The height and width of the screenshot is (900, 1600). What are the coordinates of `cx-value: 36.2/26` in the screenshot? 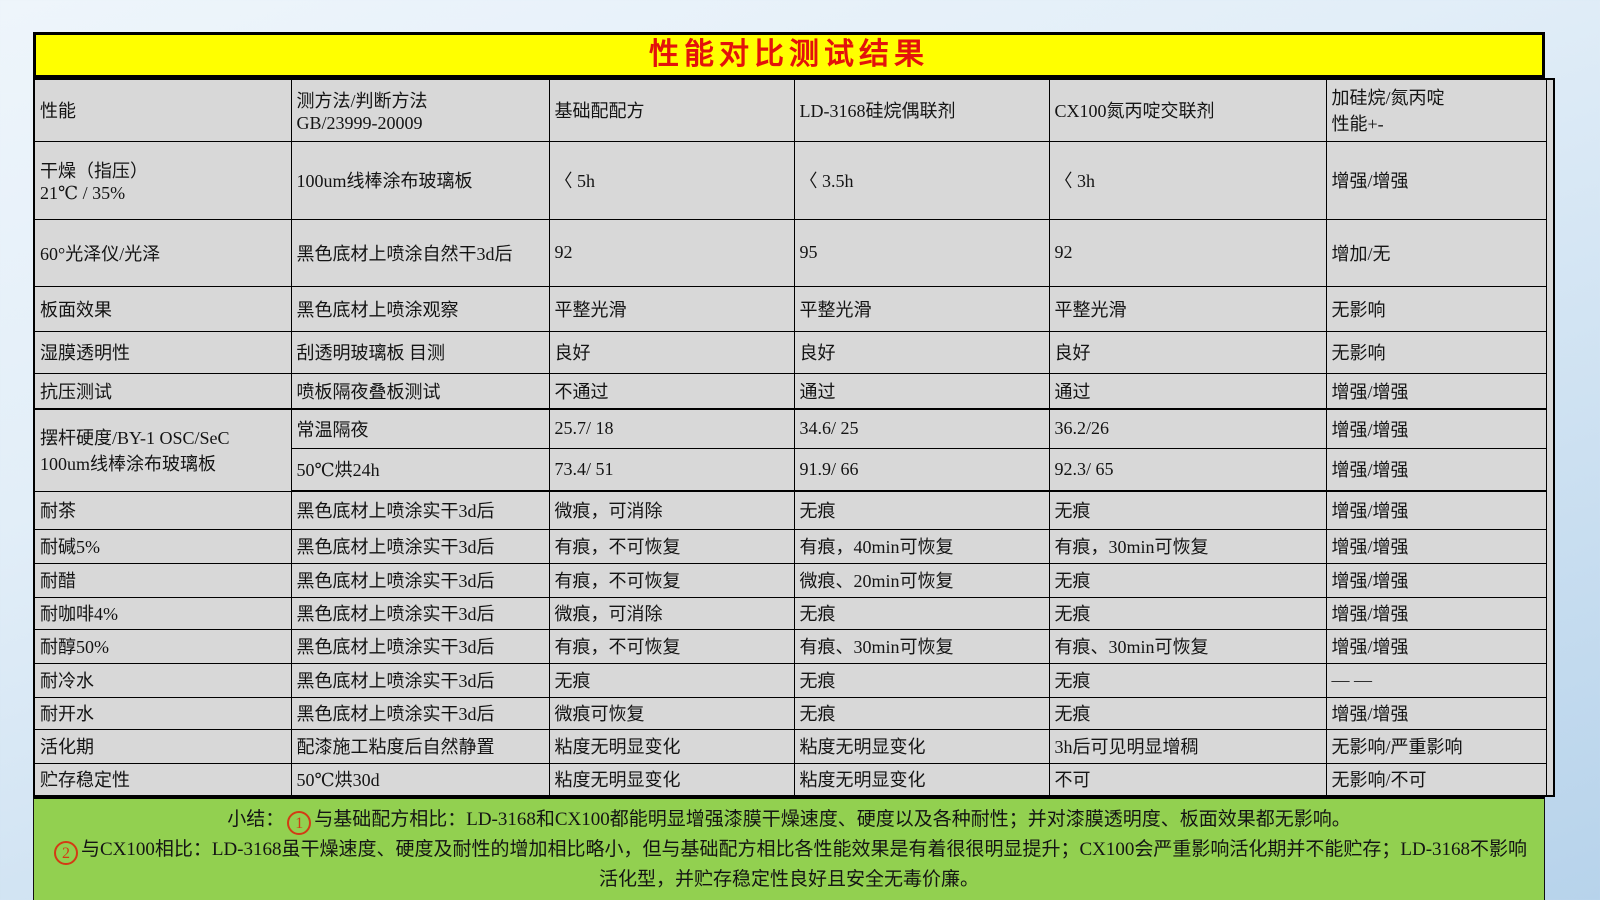 It's located at (1187, 428).